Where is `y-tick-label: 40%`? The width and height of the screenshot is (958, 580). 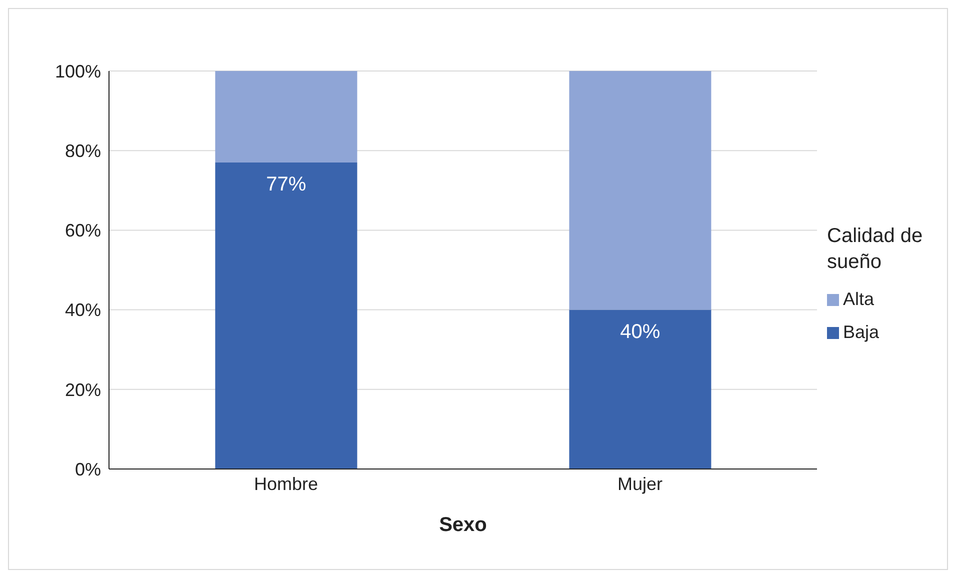
y-tick-label: 40% is located at coordinates (82, 310).